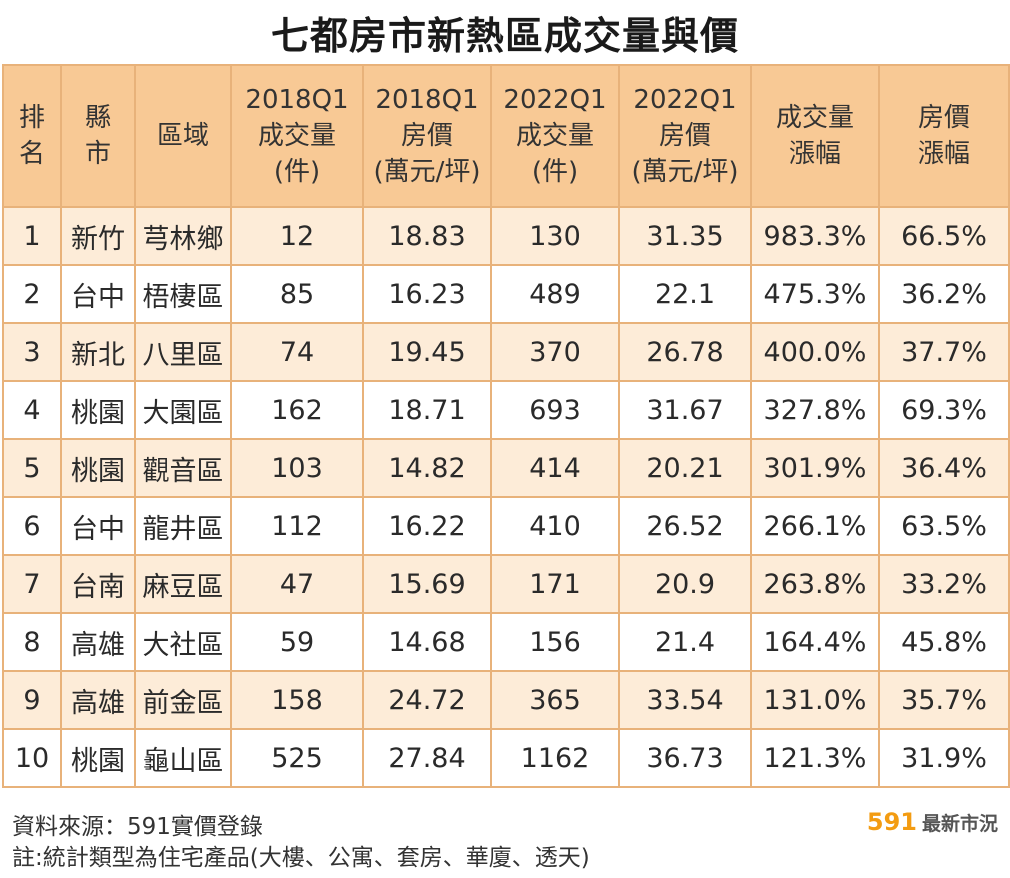 Image resolution: width=1010 pixels, height=878 pixels. Describe the element at coordinates (98, 584) in the screenshot. I see `cell-county: 台南` at that location.